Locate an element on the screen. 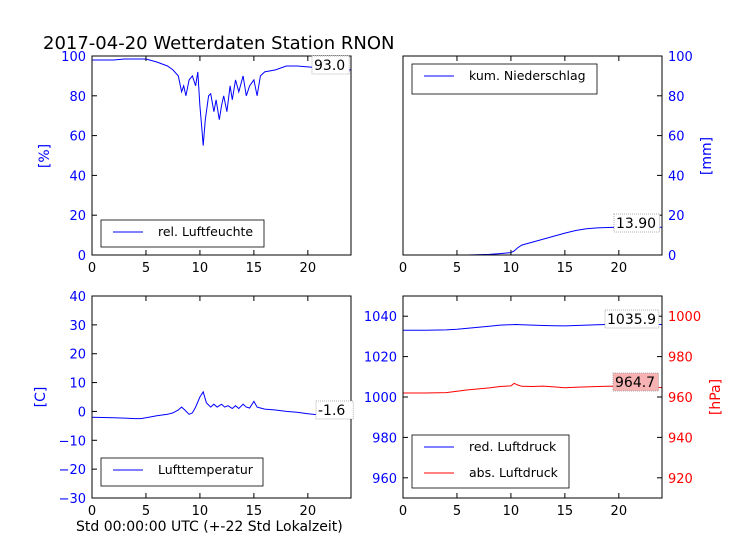 Image resolution: width=736 pixels, height=552 pixels. current-value-label: -1.6 is located at coordinates (331, 411).